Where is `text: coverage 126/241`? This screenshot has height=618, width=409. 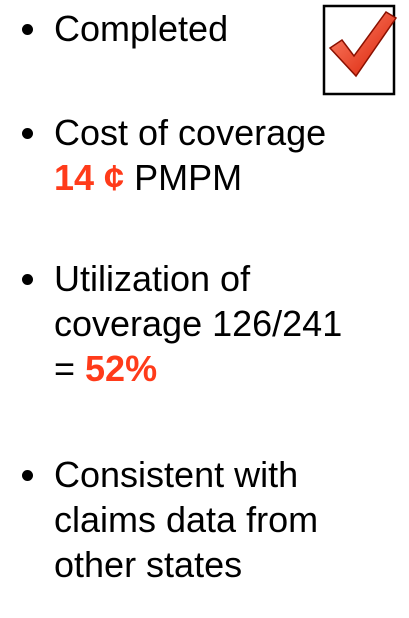
text: coverage 126/241 is located at coordinates (198, 323).